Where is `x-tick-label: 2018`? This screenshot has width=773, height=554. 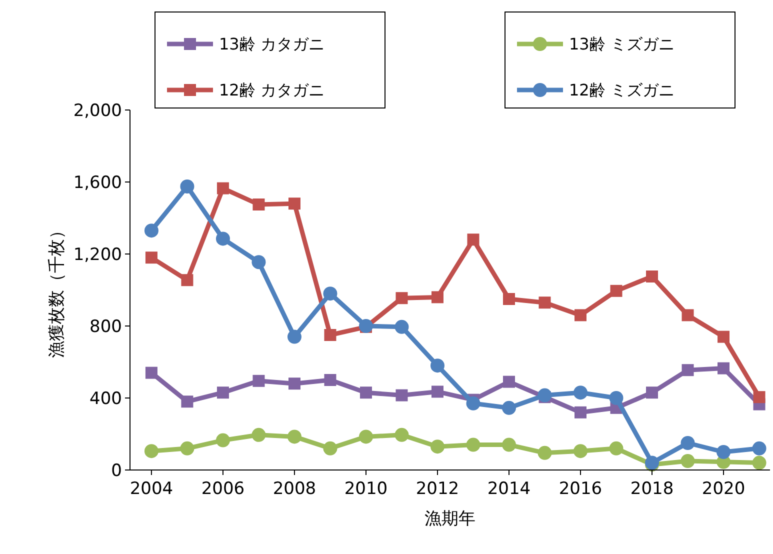
x-tick-label: 2018 is located at coordinates (652, 489).